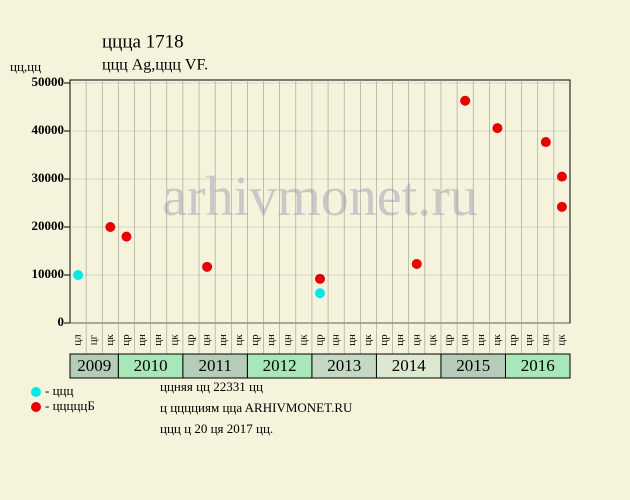 The width and height of the screenshot is (630, 500). What do you see at coordinates (25, 66) in the screenshot?
I see `y-axis-label: цц,цц` at bounding box center [25, 66].